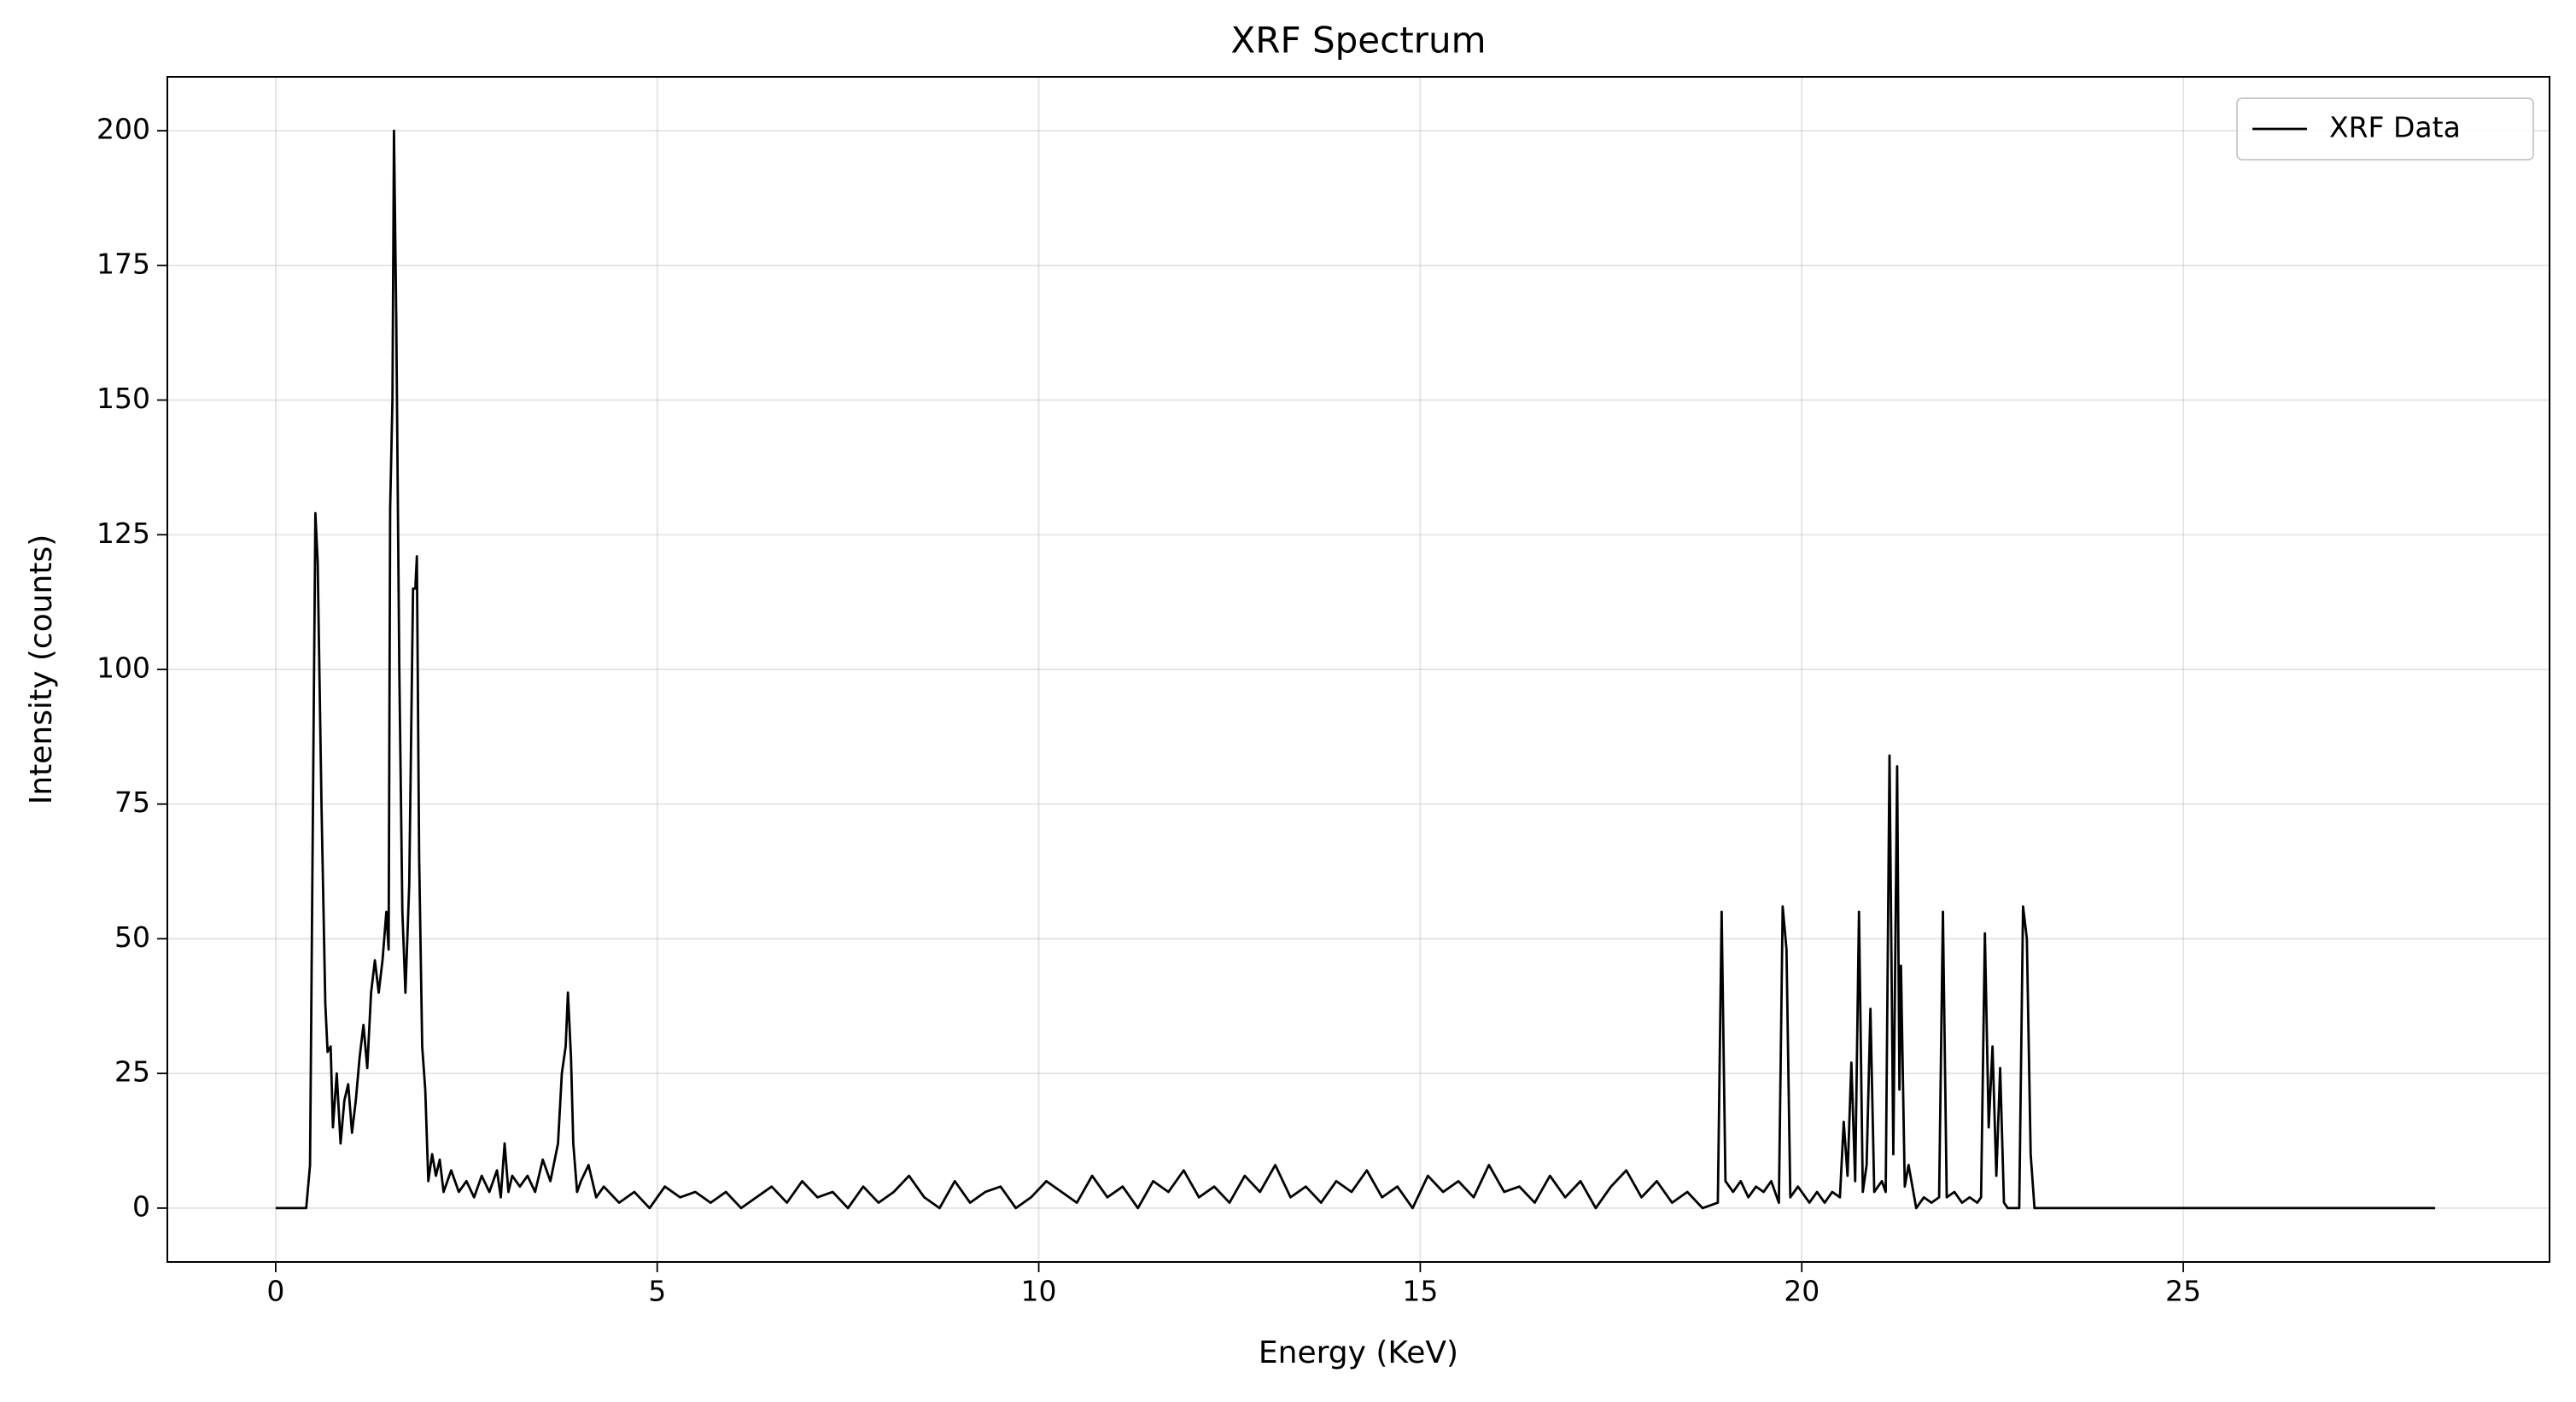 The image size is (2576, 1402). What do you see at coordinates (2183, 1292) in the screenshot?
I see `x-tick-label: 25` at bounding box center [2183, 1292].